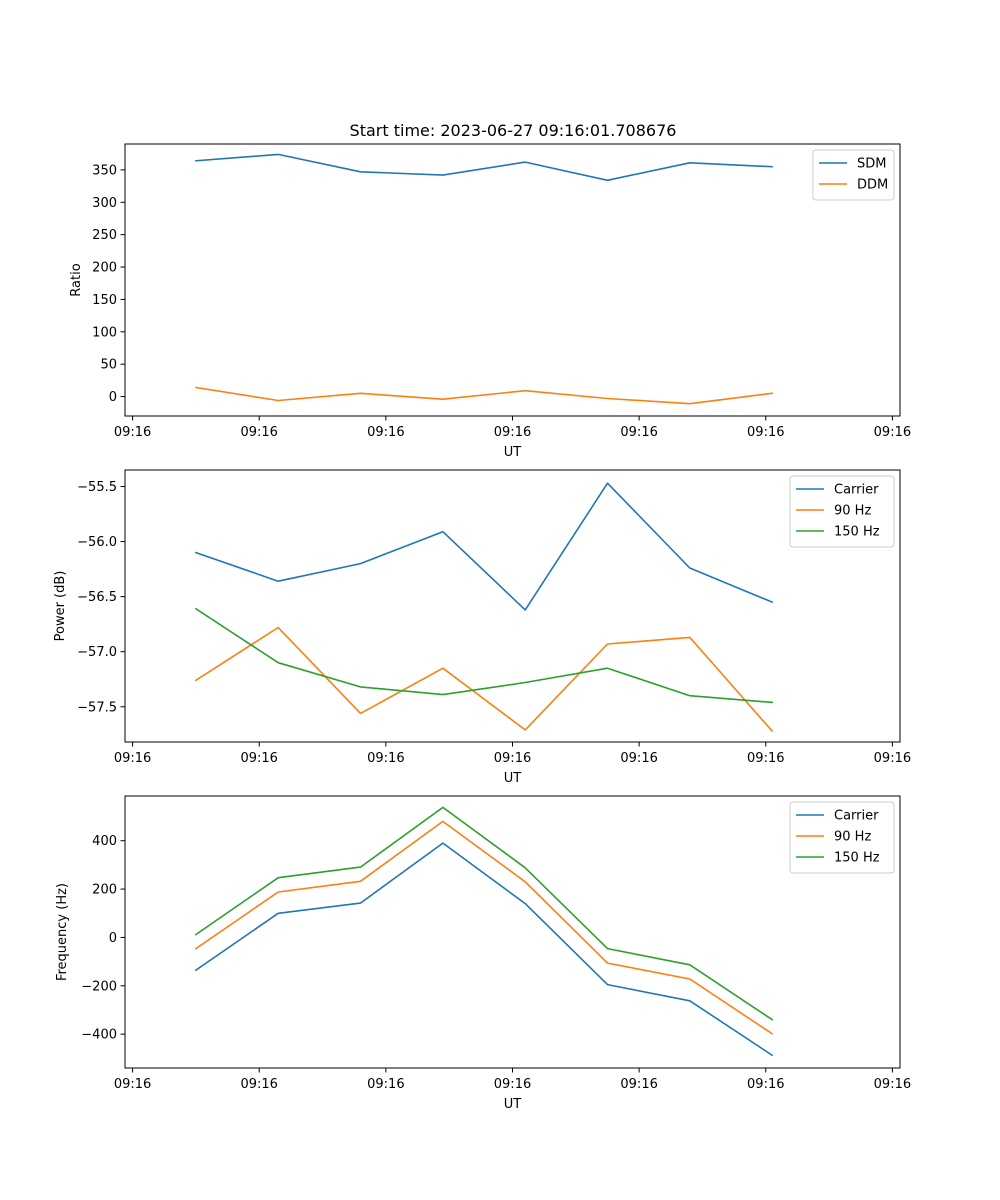  What do you see at coordinates (97, 487) in the screenshot?
I see `y-tick-label: −55.5` at bounding box center [97, 487].